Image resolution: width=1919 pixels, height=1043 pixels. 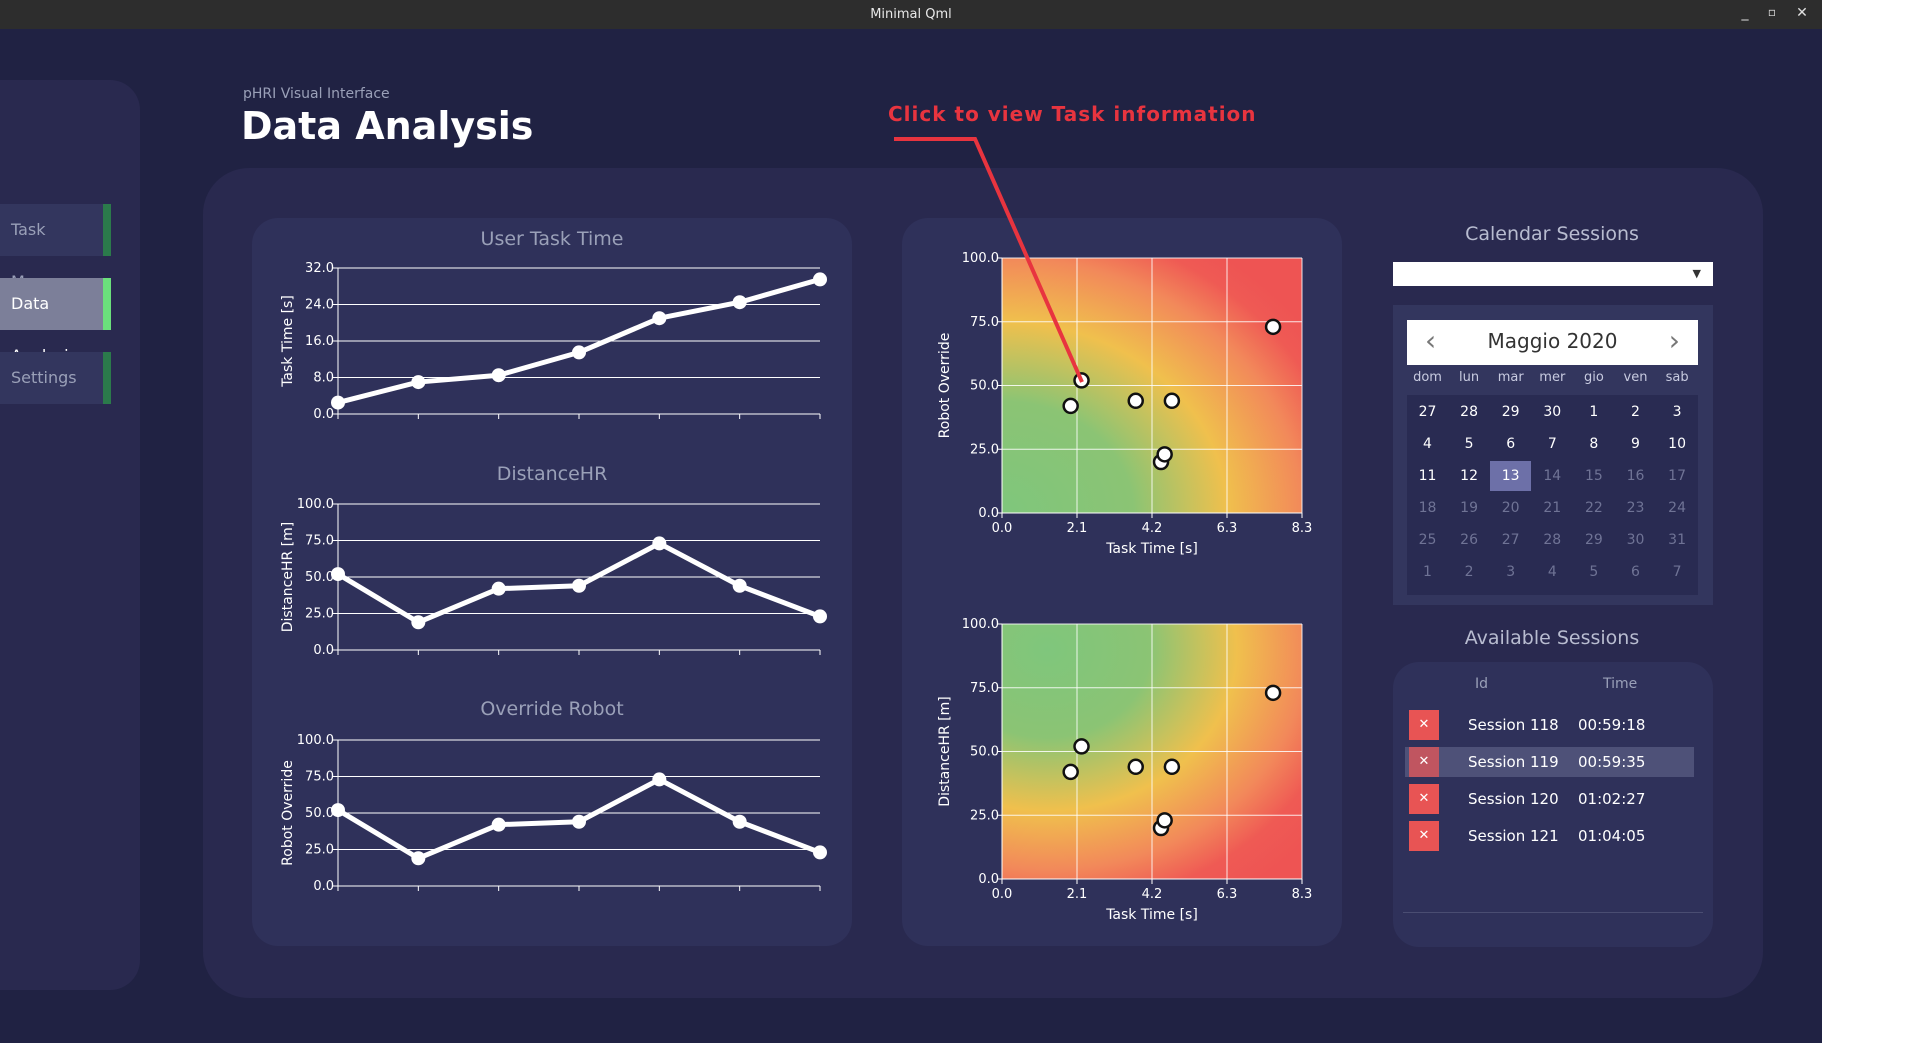 What do you see at coordinates (988, 879) in the screenshot?
I see `y-tick-label: 0.0` at bounding box center [988, 879].